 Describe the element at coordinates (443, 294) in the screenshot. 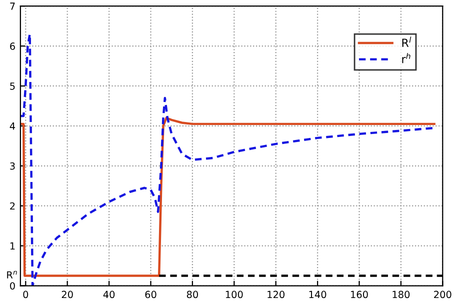

I see `x-tick-label: 200` at that location.